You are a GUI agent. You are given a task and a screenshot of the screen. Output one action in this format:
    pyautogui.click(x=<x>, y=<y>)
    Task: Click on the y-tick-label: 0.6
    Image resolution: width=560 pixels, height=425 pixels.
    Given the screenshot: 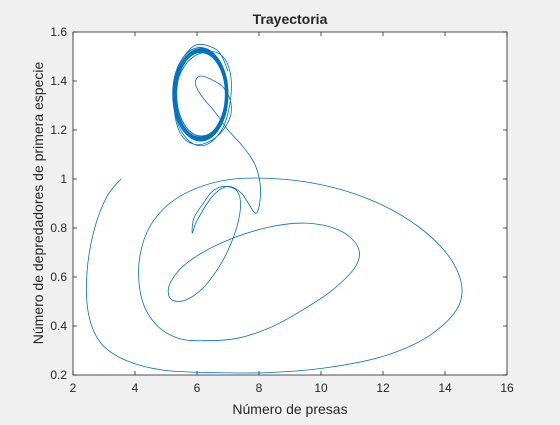 What is the action you would take?
    pyautogui.click(x=58, y=277)
    